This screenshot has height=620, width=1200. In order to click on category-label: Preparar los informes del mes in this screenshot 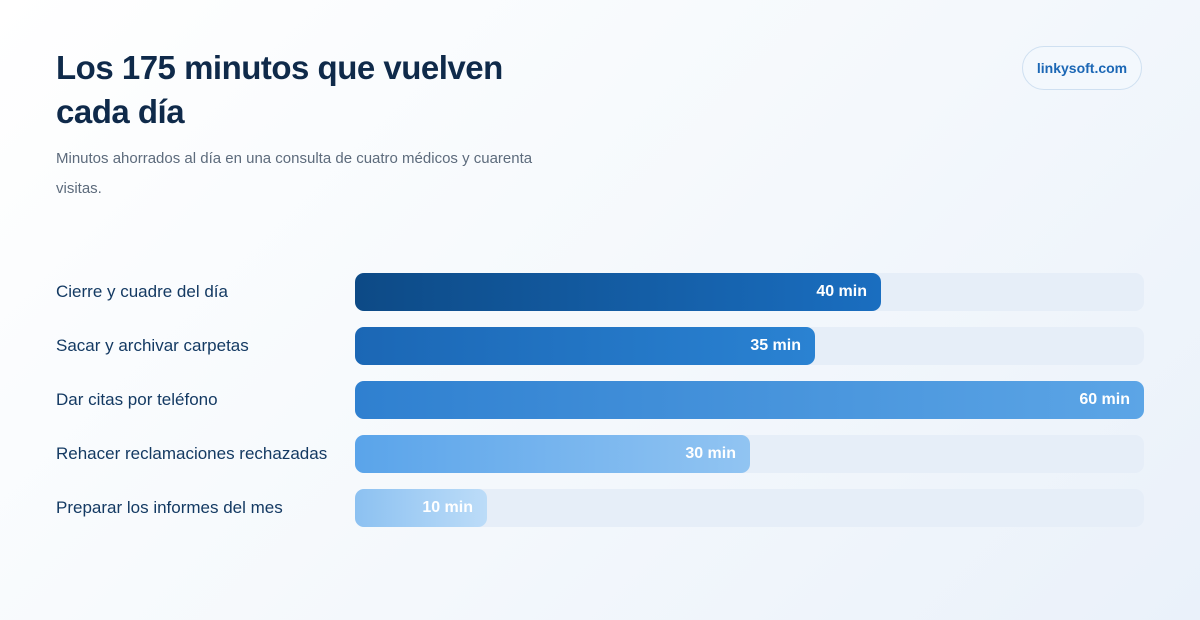, I will do `click(169, 507)`.